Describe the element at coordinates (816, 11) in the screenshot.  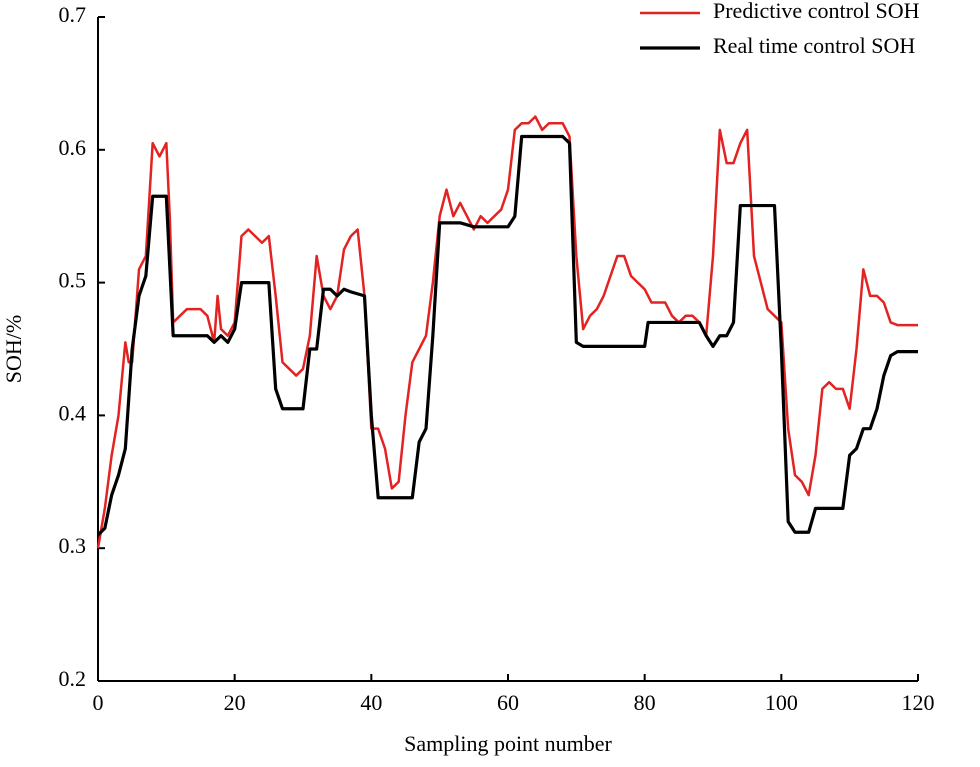
I see `legend-label: Predictive control SOH` at that location.